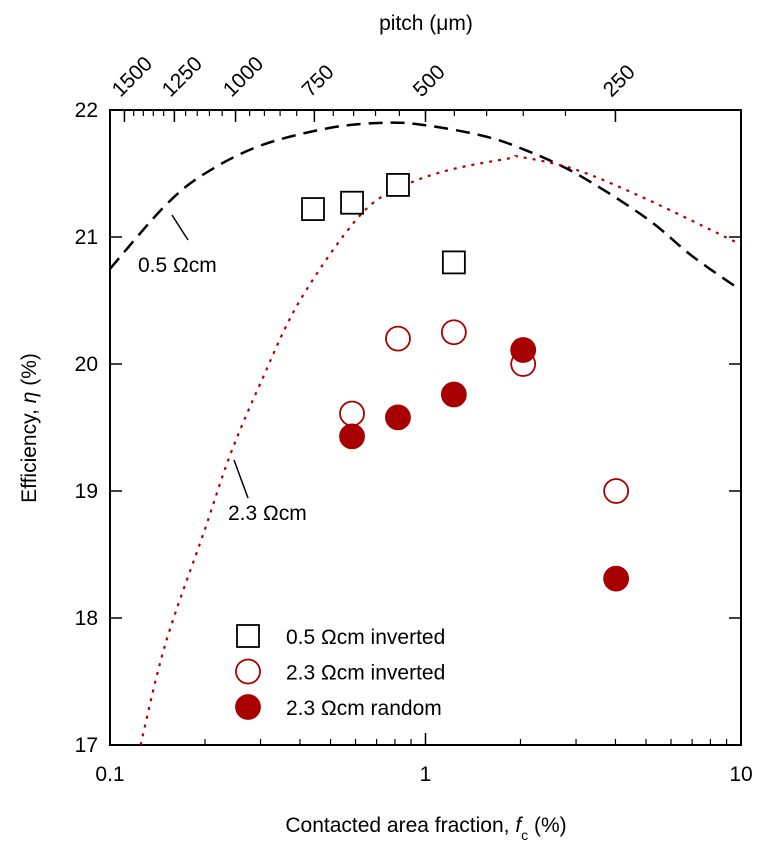 This screenshot has height=848, width=760. I want to click on x-tick-label: 0.1, so click(109, 774).